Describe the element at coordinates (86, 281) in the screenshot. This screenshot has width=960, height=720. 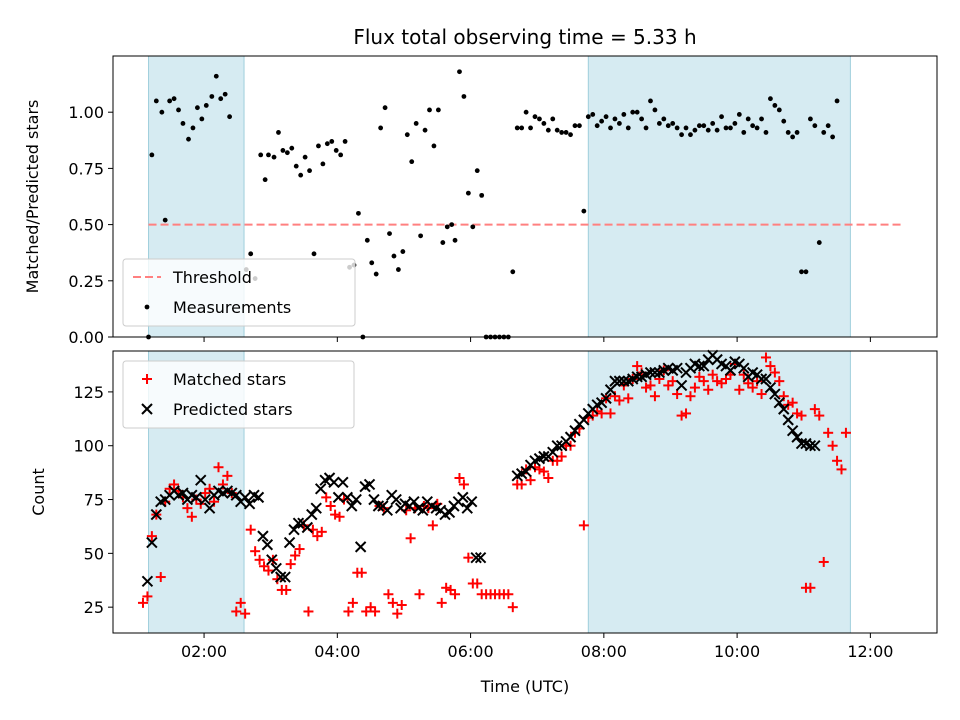
I see `top-y-tick-label: 0.25` at that location.